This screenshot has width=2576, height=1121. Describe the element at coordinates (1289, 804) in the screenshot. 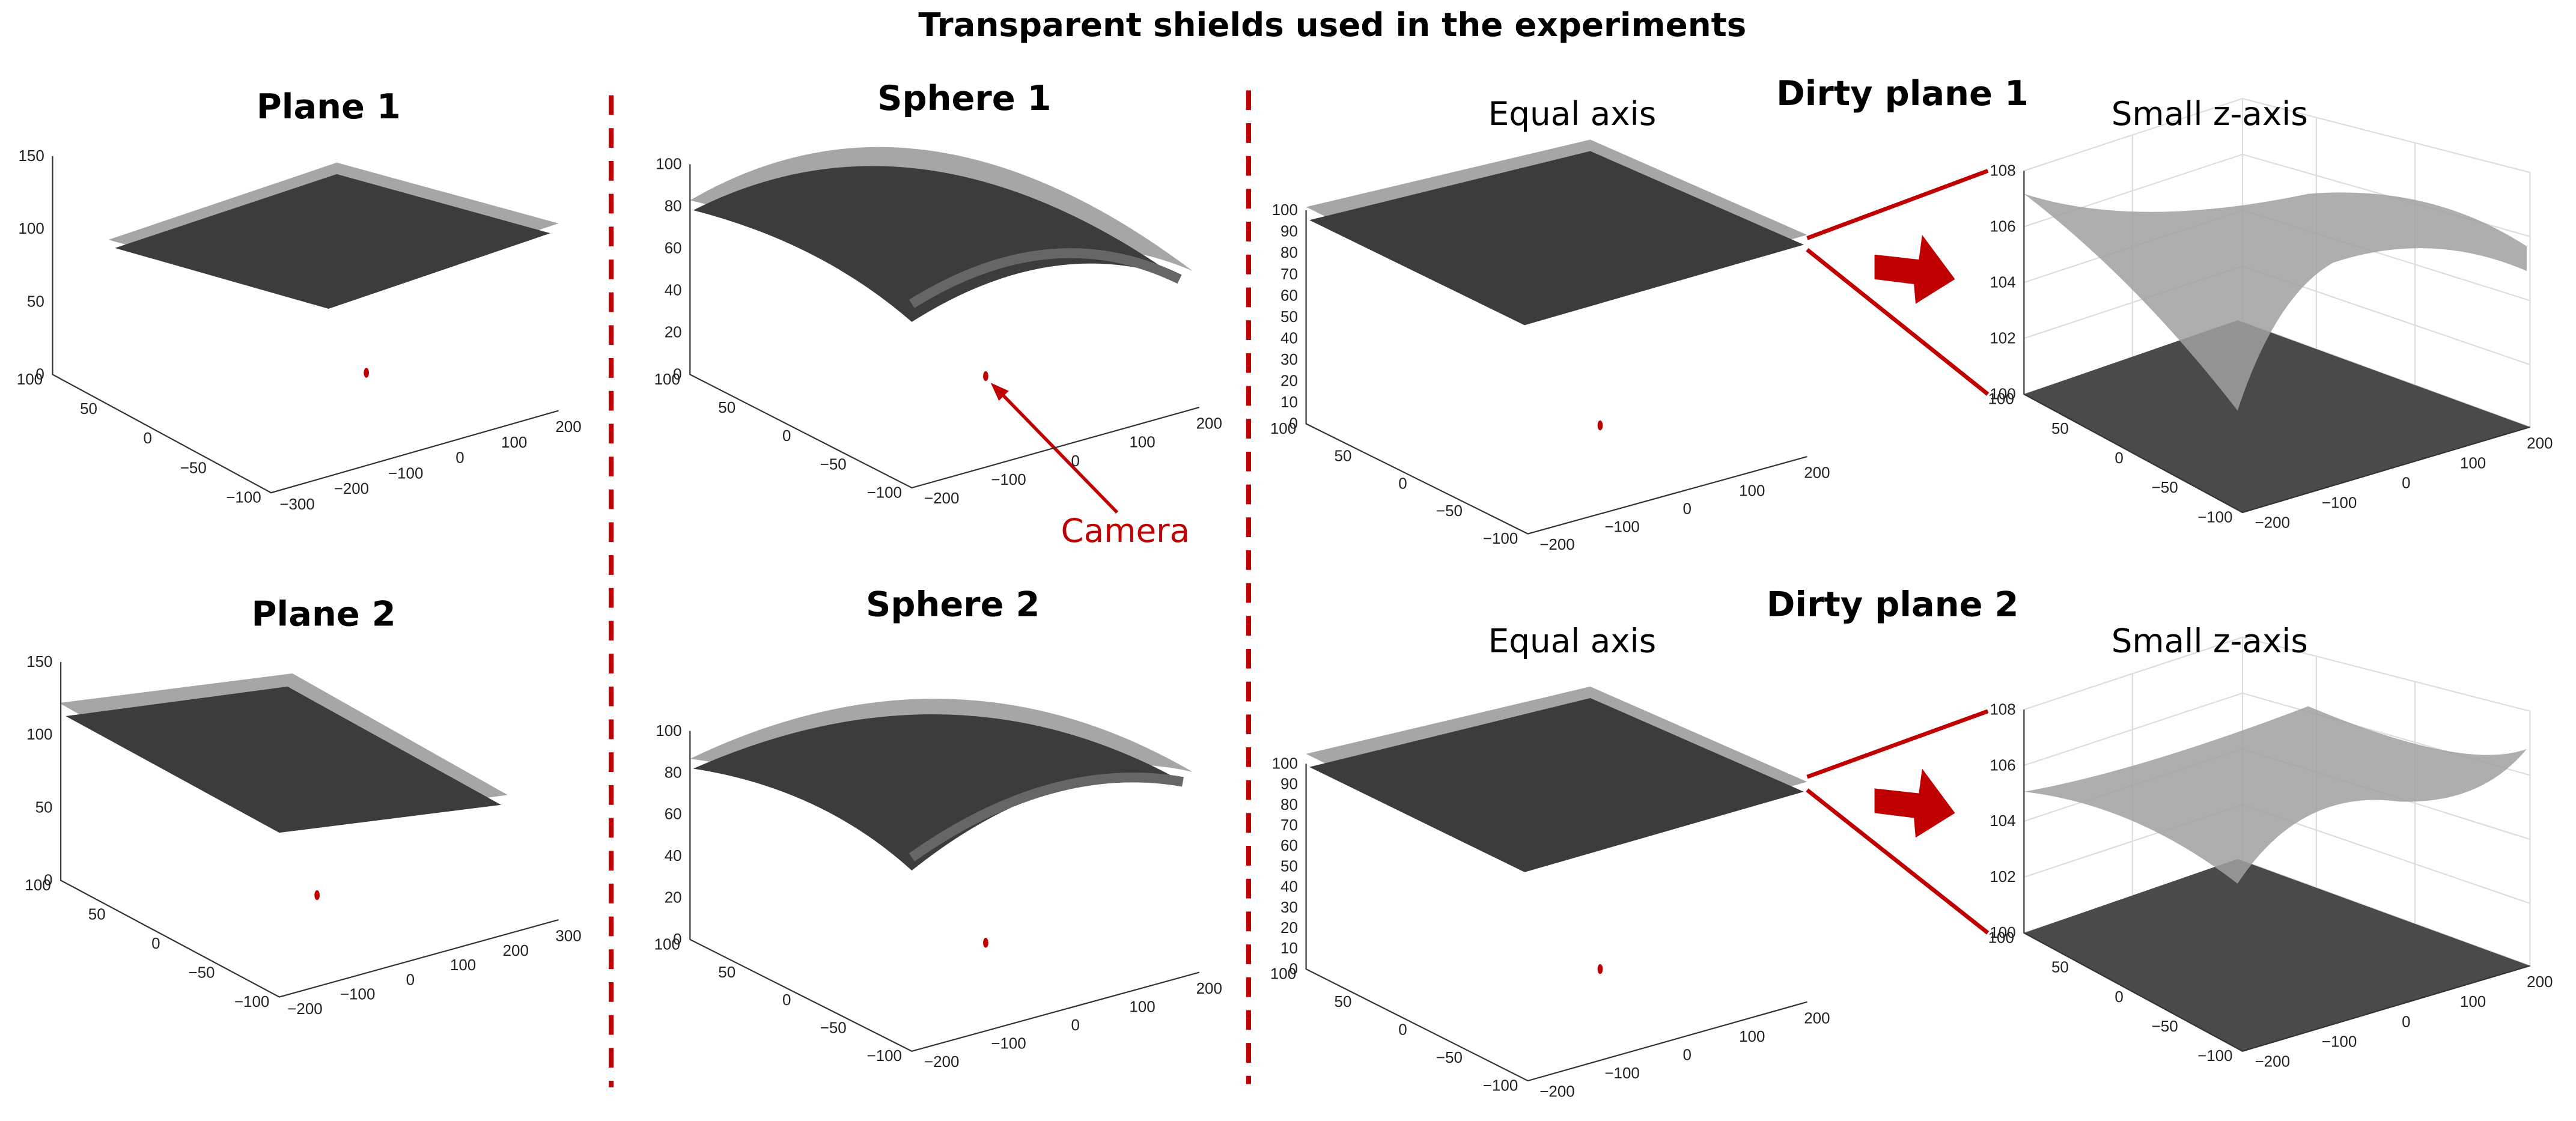

I see `z-tick-label: 80` at that location.